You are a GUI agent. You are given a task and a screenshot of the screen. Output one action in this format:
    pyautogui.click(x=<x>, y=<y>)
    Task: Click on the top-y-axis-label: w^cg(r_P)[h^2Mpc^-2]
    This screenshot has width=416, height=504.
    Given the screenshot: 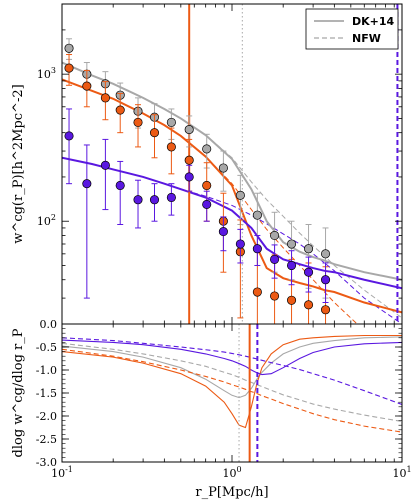 What is the action you would take?
    pyautogui.click(x=18, y=163)
    